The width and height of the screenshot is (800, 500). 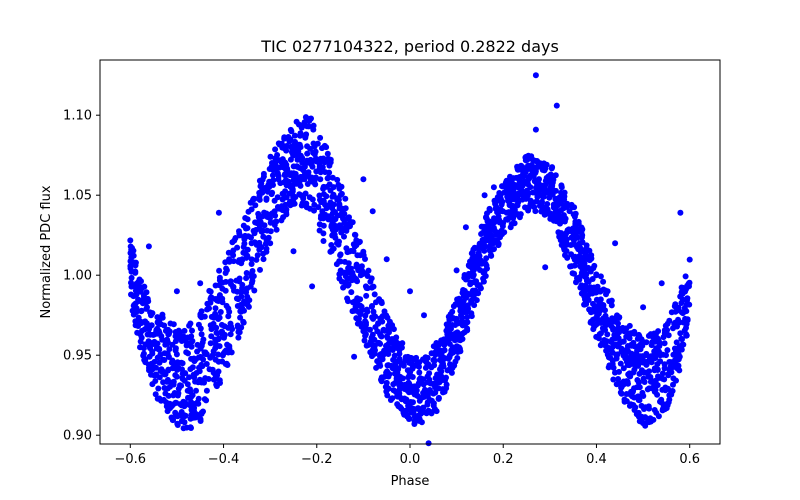 What do you see at coordinates (689, 459) in the screenshot?
I see `x-tick-label: 0.6` at bounding box center [689, 459].